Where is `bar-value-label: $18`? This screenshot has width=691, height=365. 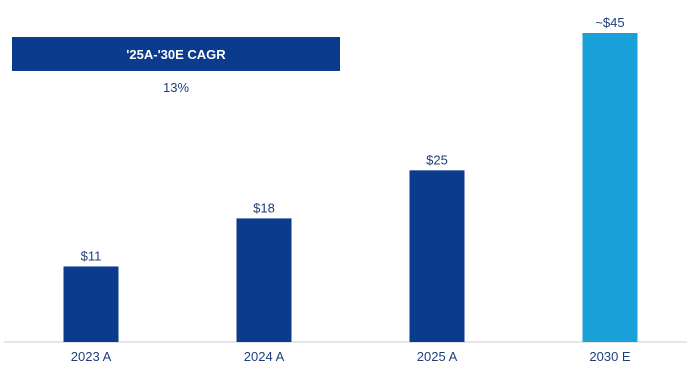
bar-value-label: $18 is located at coordinates (264, 207).